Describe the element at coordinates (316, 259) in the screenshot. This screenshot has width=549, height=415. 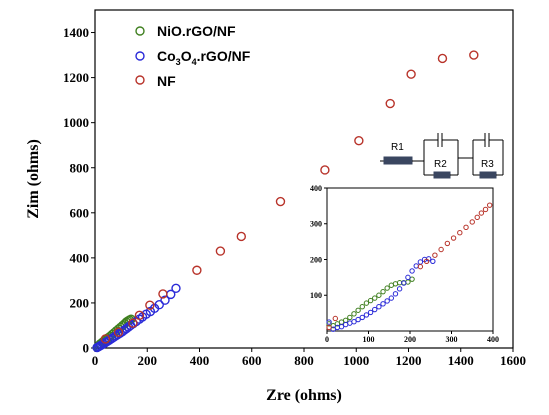
I see `inset-y-tick-label: 200` at that location.